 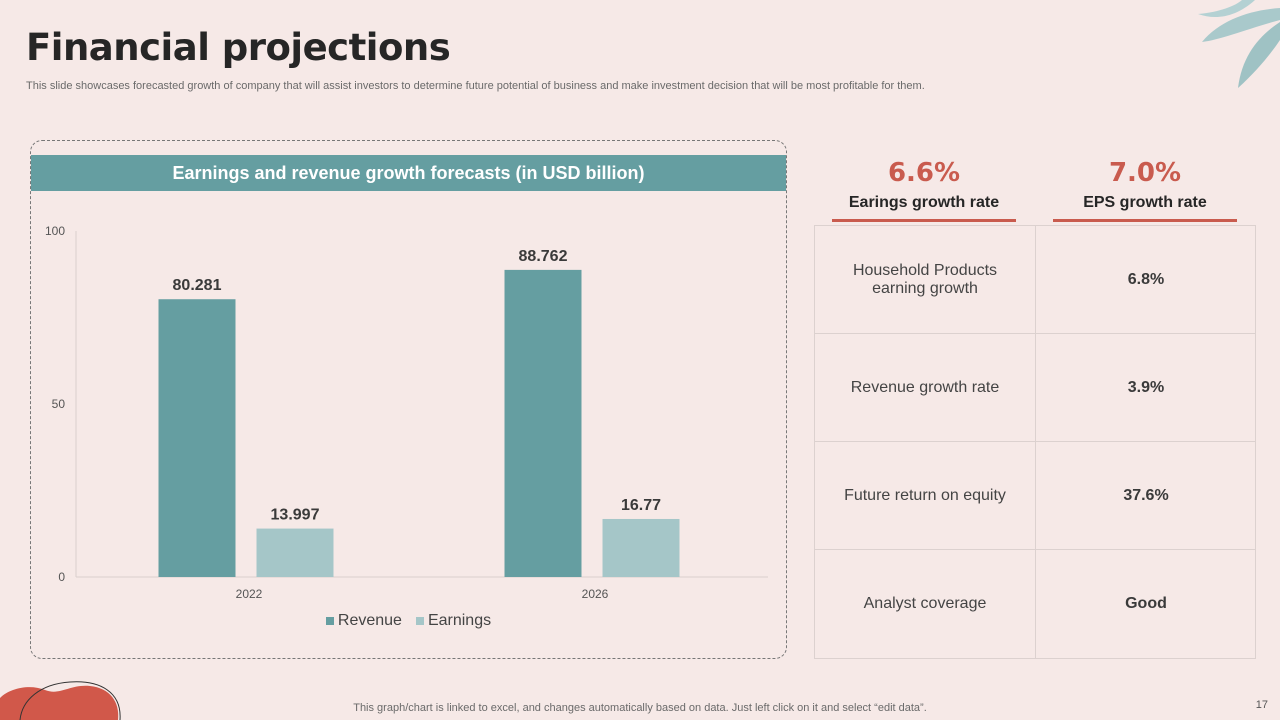 What do you see at coordinates (1146, 280) in the screenshot?
I see `metric-value: 6.8%` at bounding box center [1146, 280].